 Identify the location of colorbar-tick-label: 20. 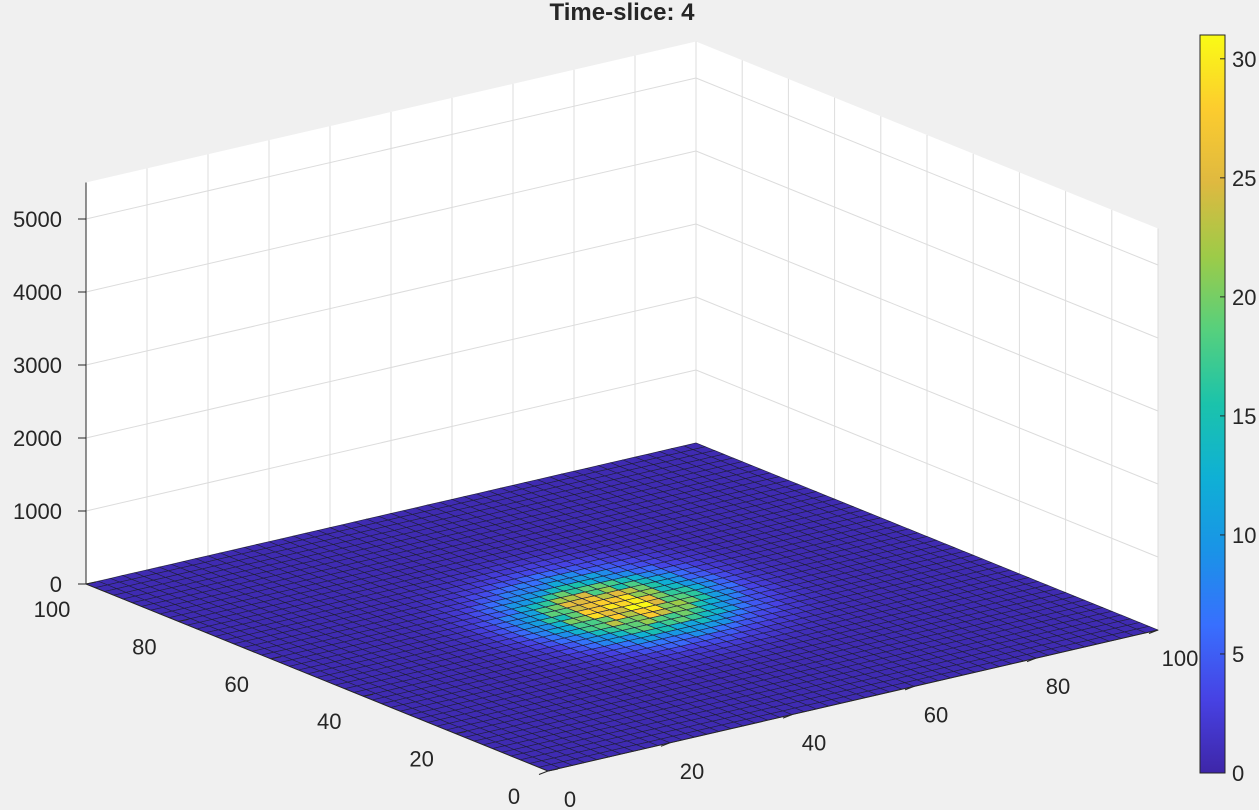
(1244, 297).